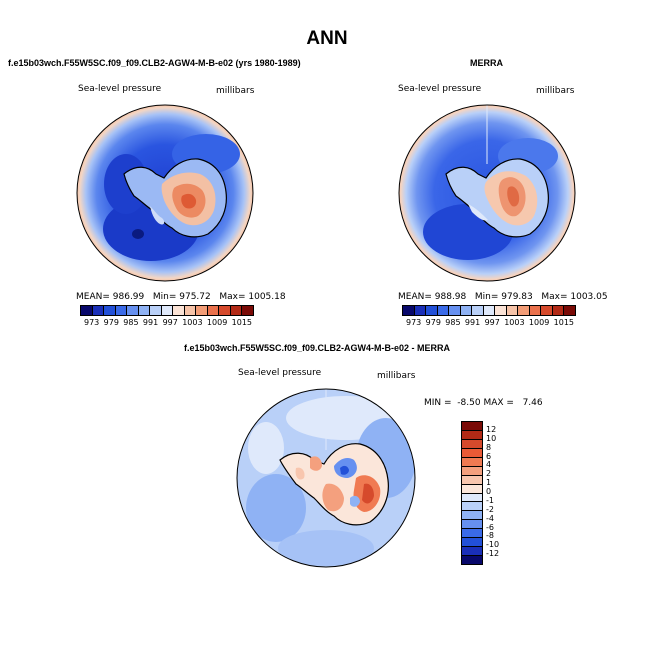  What do you see at coordinates (489, 483) in the screenshot?
I see `diff-colorbar-tick-label: 1` at bounding box center [489, 483].